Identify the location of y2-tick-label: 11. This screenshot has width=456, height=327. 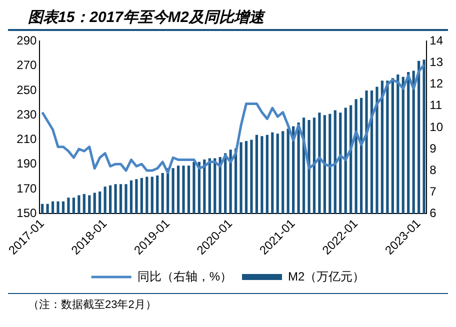
(436, 105).